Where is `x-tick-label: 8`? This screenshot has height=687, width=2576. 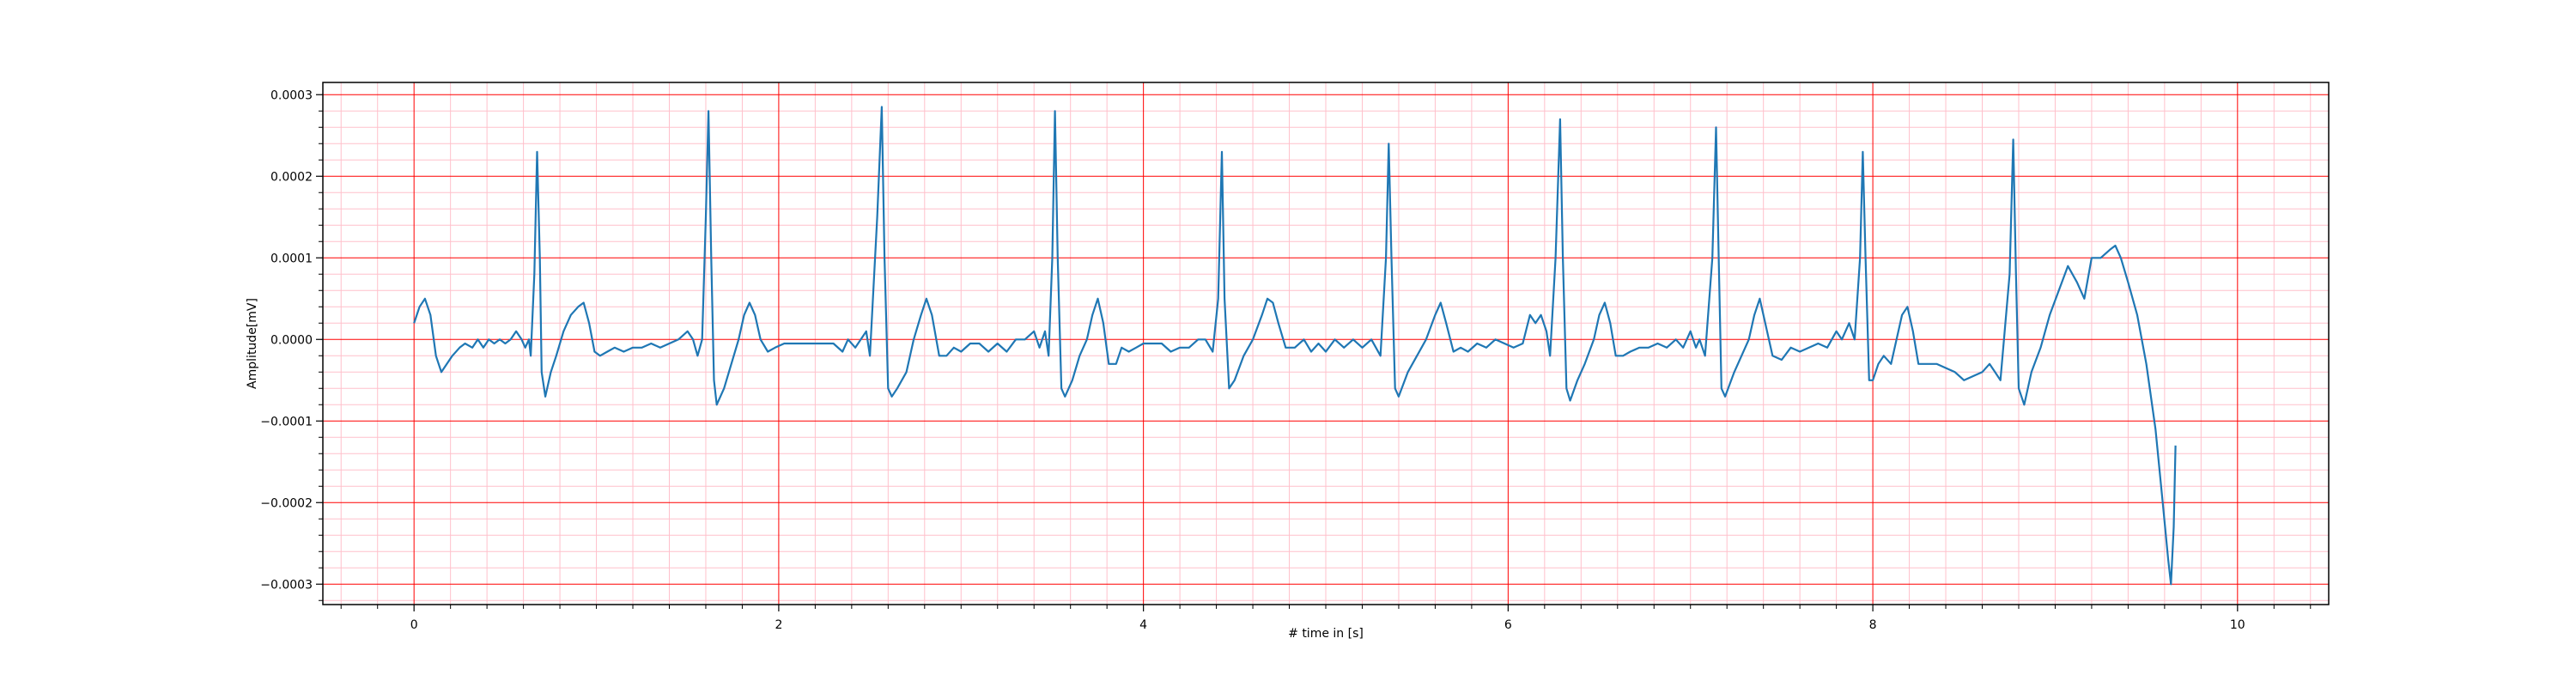 x-tick-label: 8 is located at coordinates (1873, 625).